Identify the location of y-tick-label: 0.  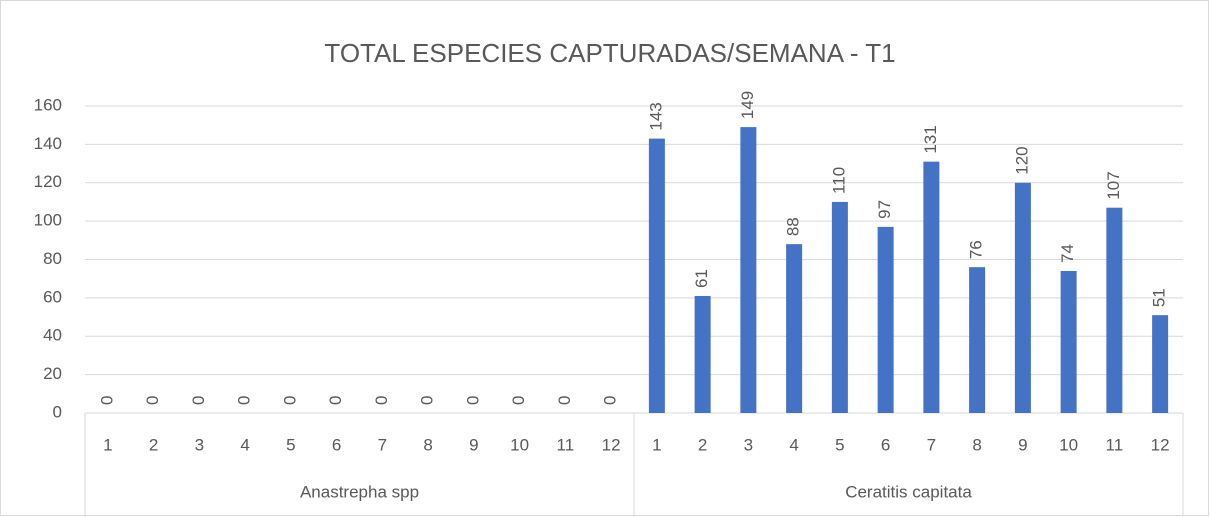
(57, 411).